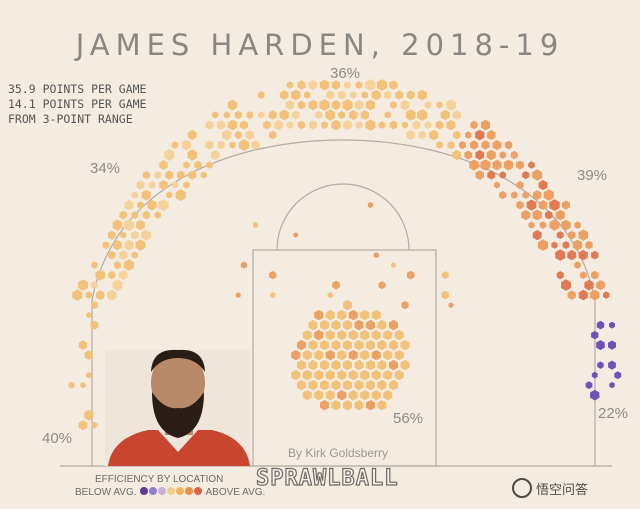 The image size is (640, 509). I want to click on free-throw-circle, so click(343, 217).